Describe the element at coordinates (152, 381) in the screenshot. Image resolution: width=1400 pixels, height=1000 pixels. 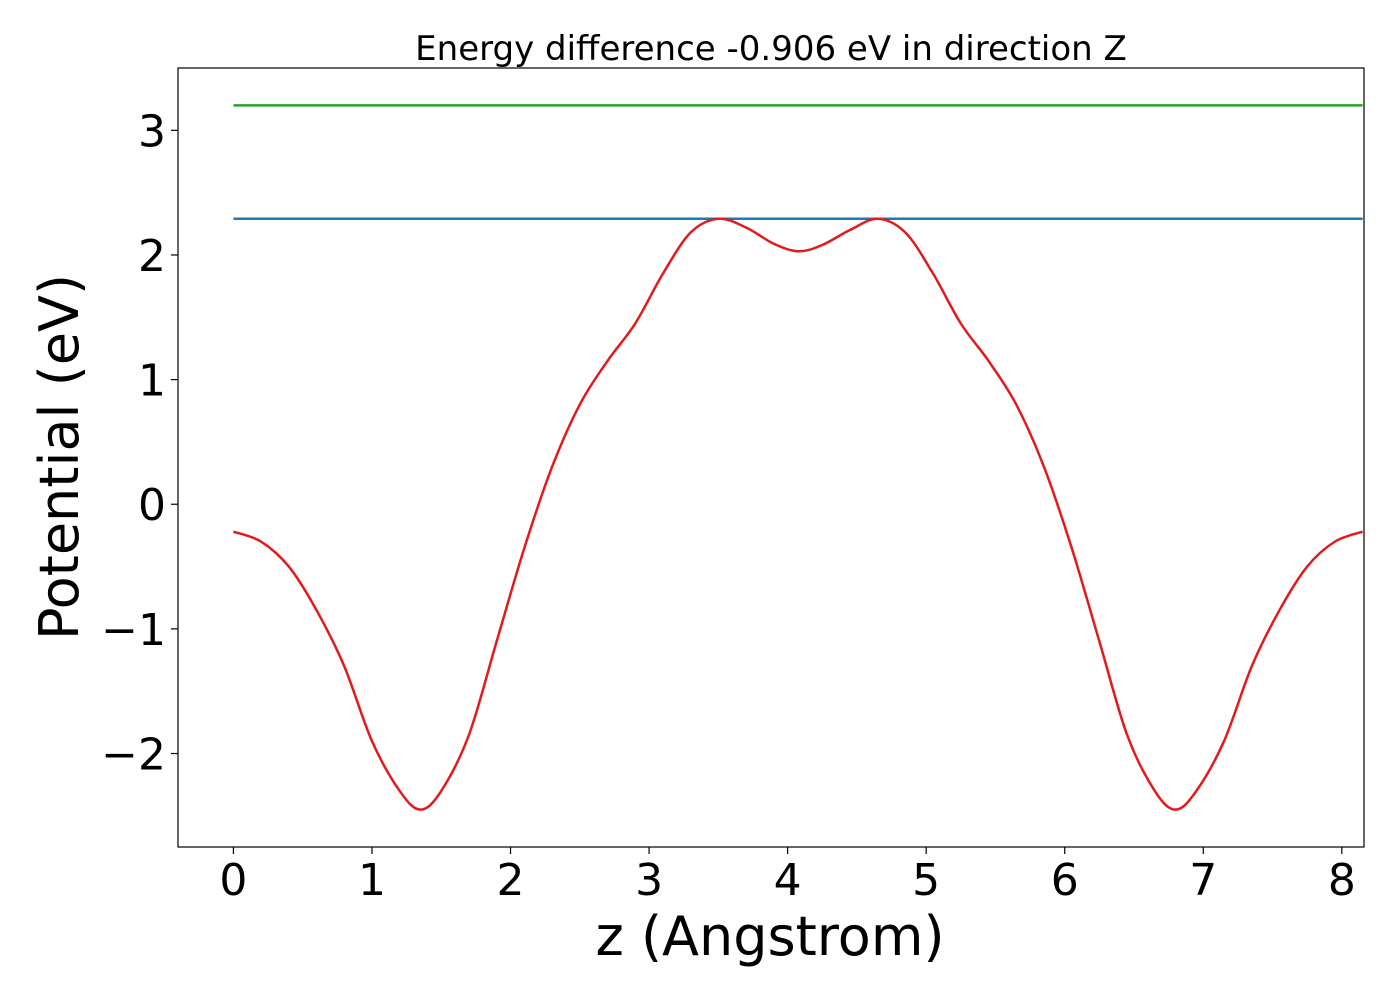
I see `y-tick-label: 1` at that location.